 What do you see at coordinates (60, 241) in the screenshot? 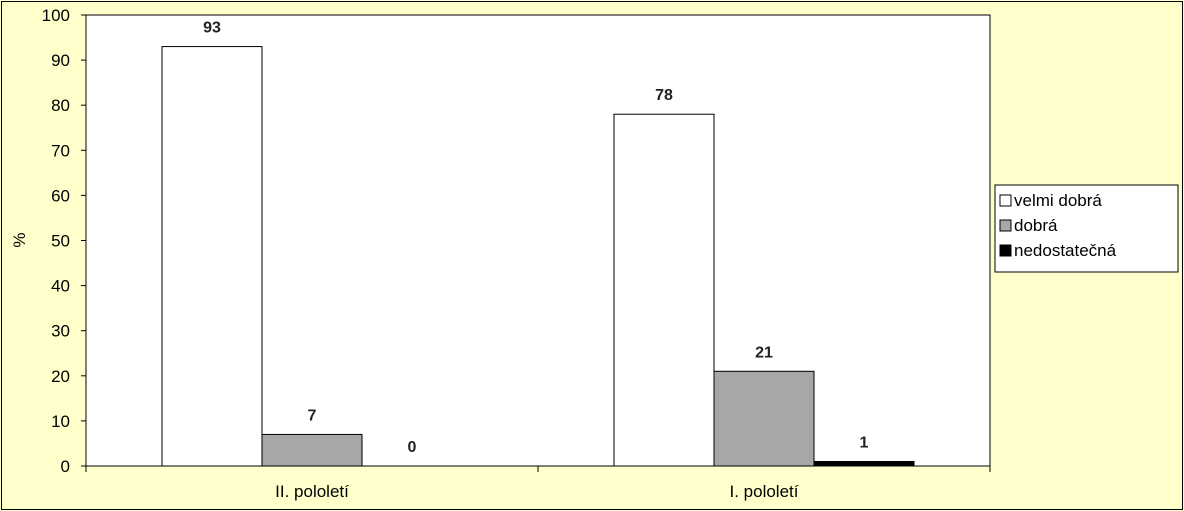
I see `y-tick-label: 50` at bounding box center [60, 241].